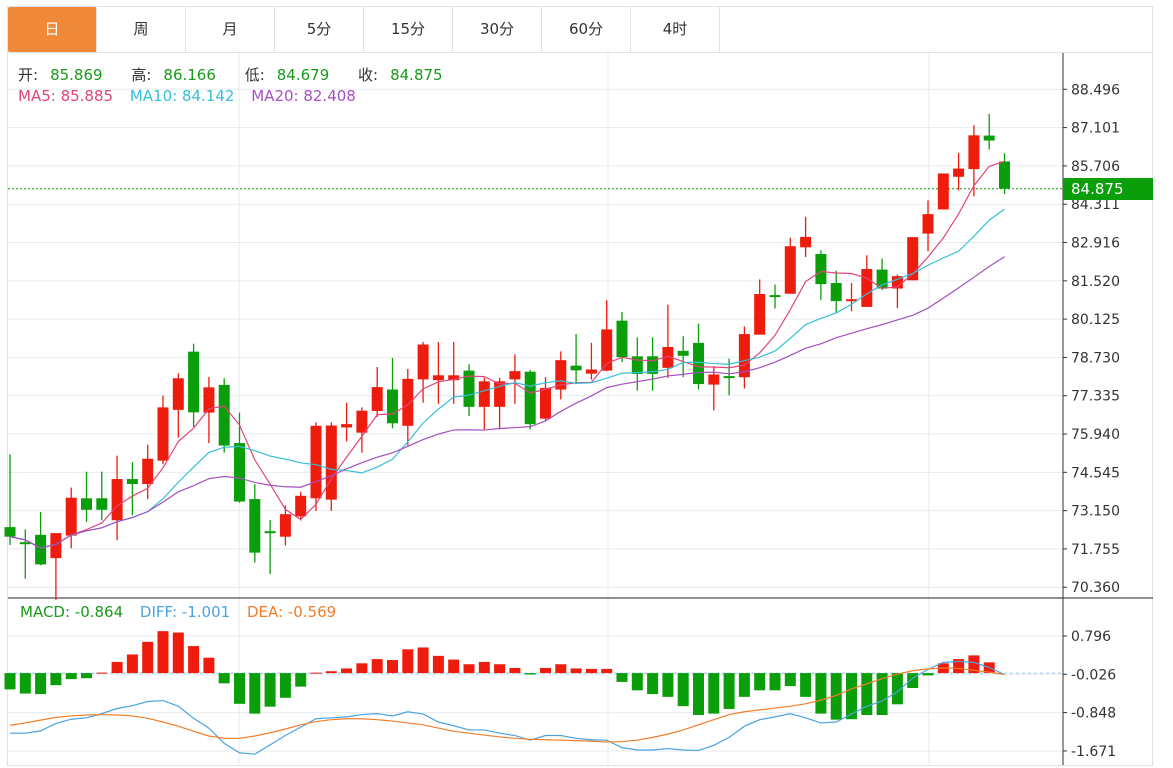  What do you see at coordinates (1095, 167) in the screenshot?
I see `price-axis-label: 85.706` at bounding box center [1095, 167].